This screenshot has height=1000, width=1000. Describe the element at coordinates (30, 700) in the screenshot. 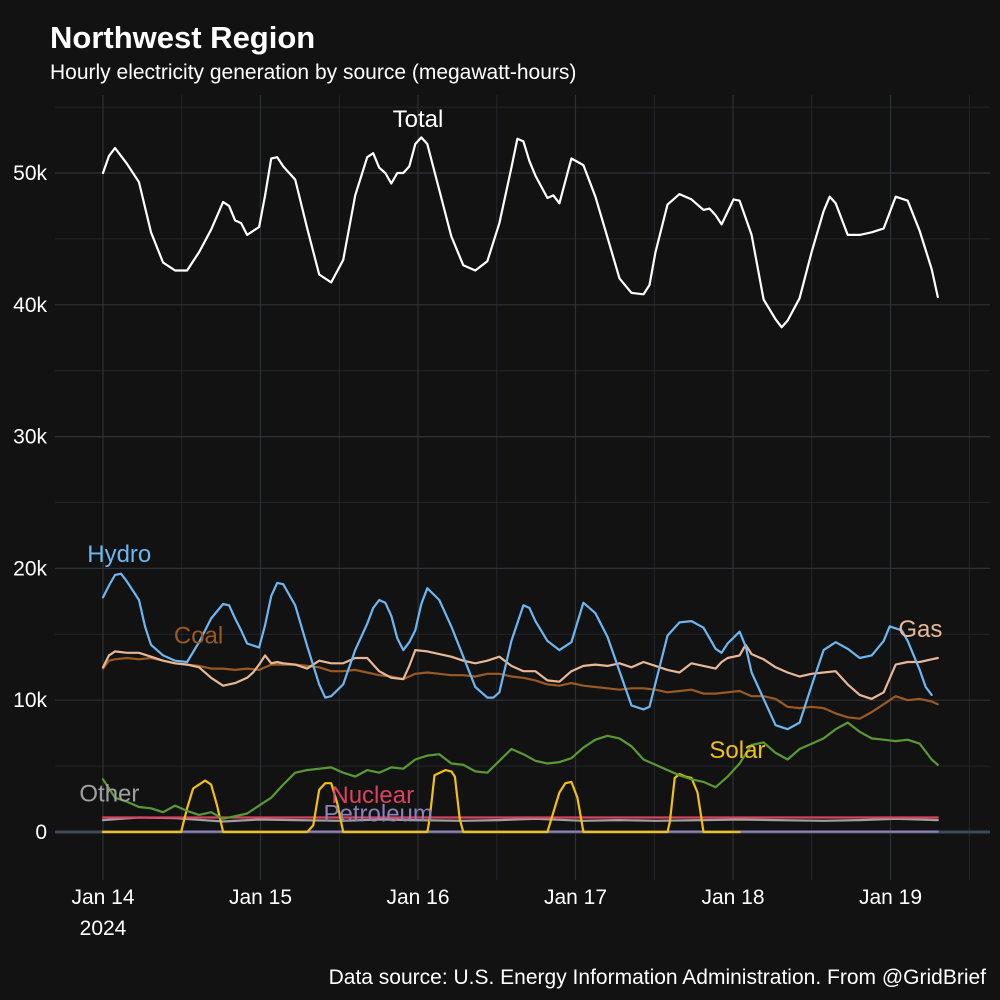

I see `y-tick-label: 10k` at that location.